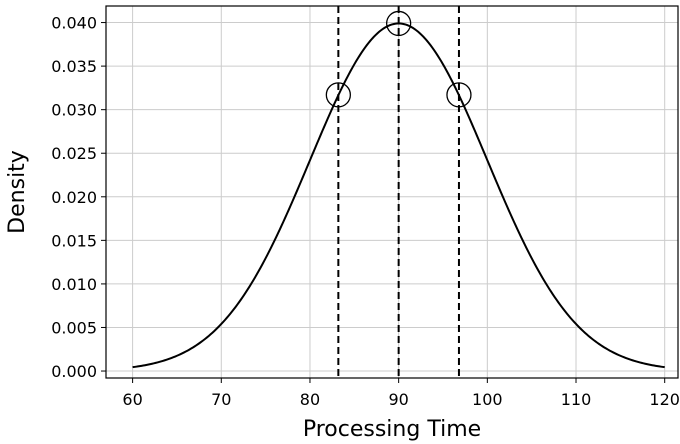 The image size is (680, 444). I want to click on x-tick-label: 80, so click(310, 399).